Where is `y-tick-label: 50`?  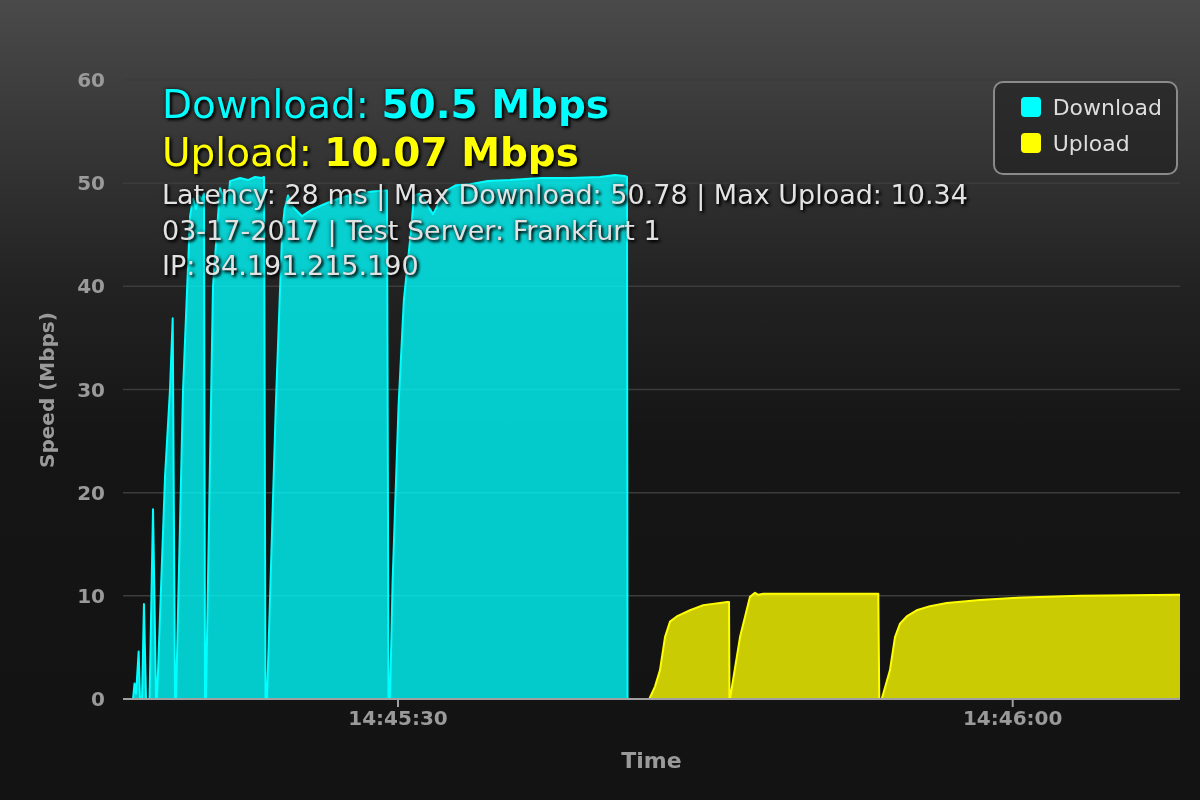 y-tick-label: 50 is located at coordinates (91, 183).